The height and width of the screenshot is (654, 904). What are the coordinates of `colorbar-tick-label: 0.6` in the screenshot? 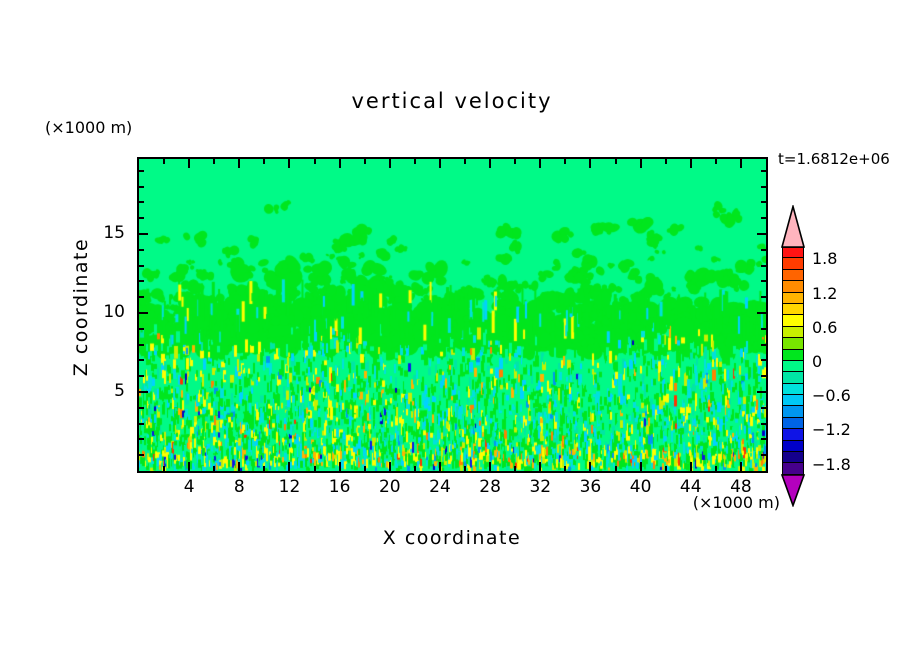 It's located at (825, 327).